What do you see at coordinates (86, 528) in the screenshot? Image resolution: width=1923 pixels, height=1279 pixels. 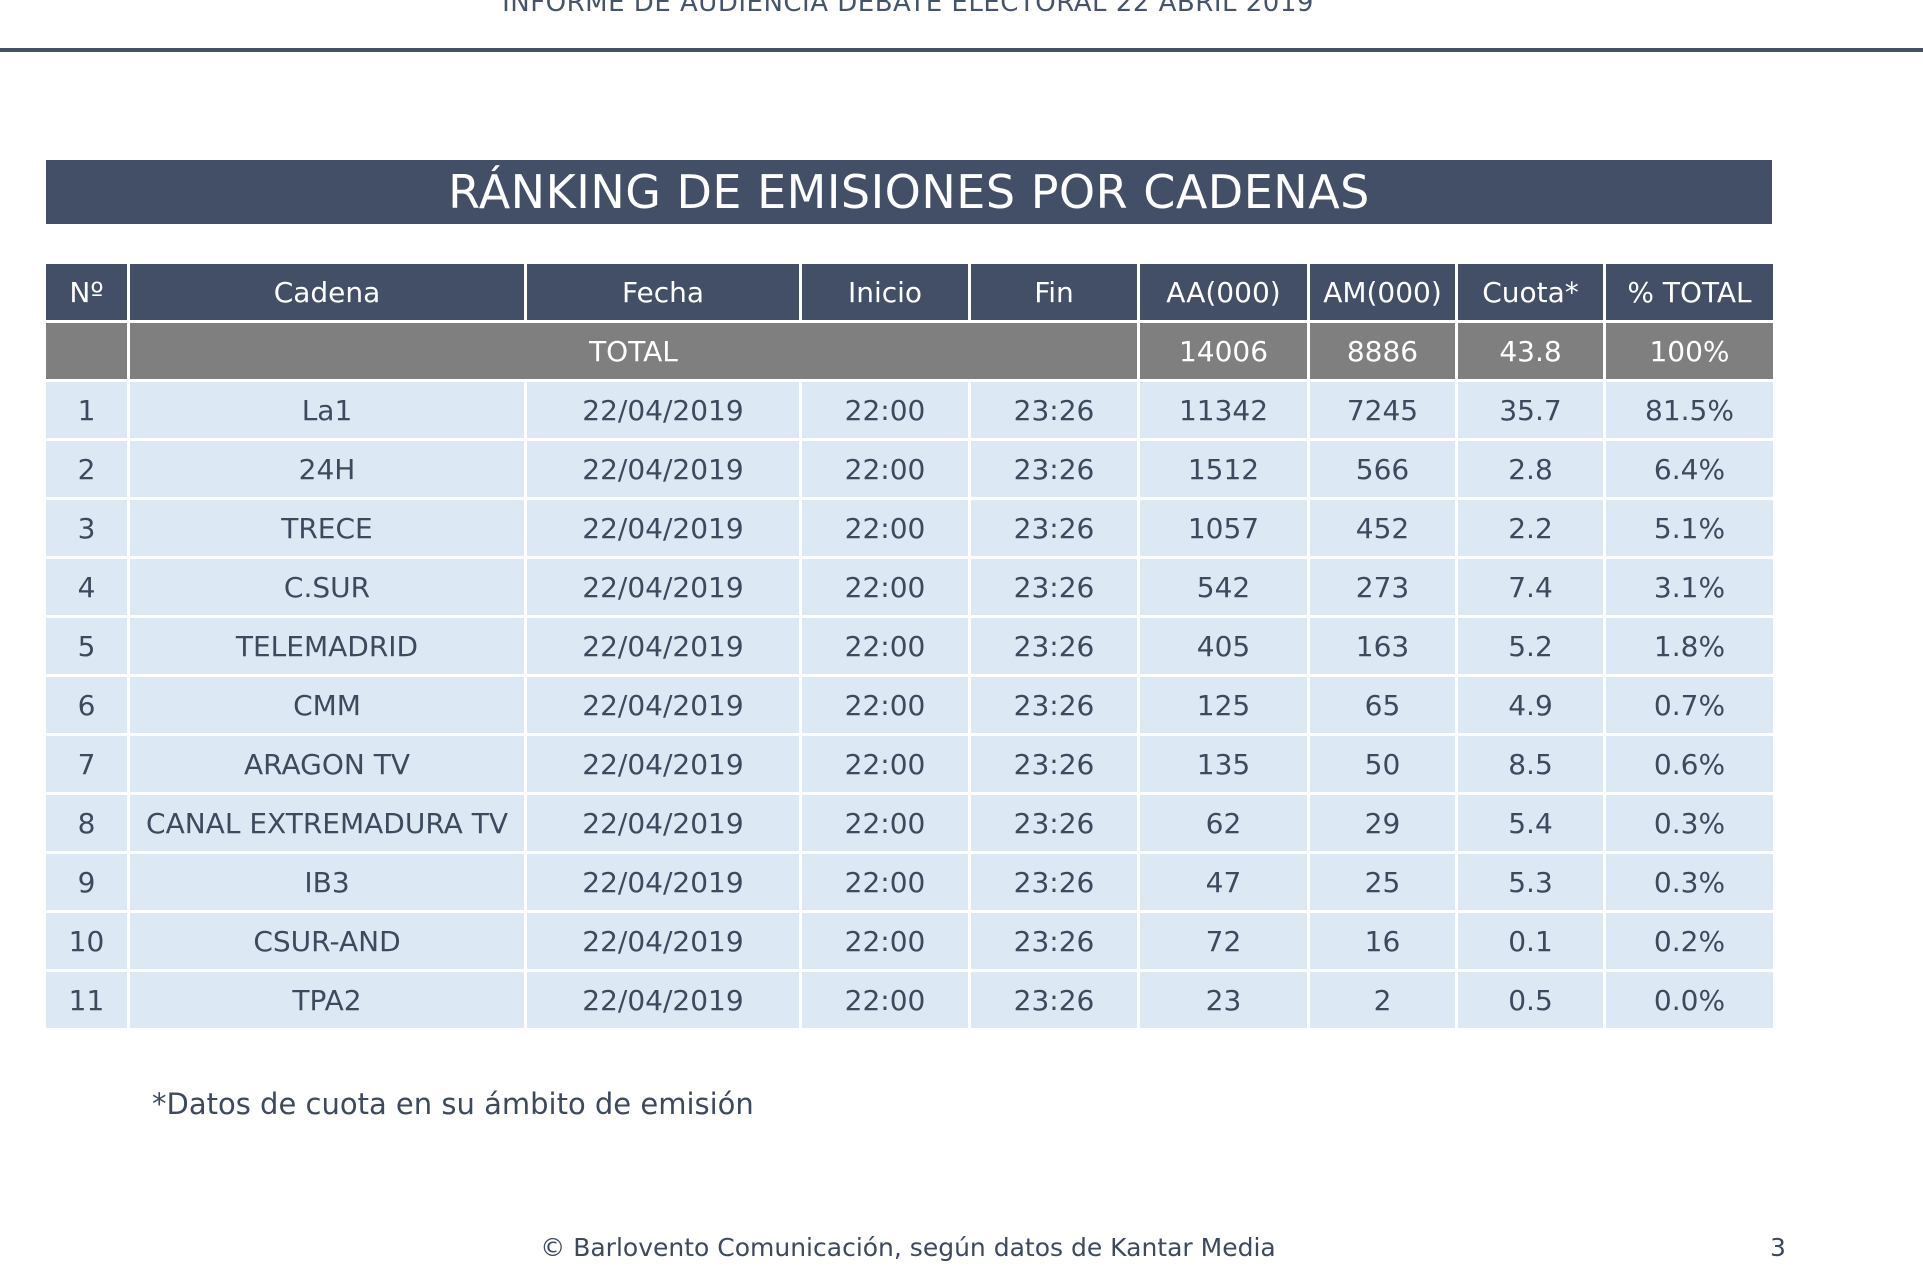 I see `row-num: 3` at bounding box center [86, 528].